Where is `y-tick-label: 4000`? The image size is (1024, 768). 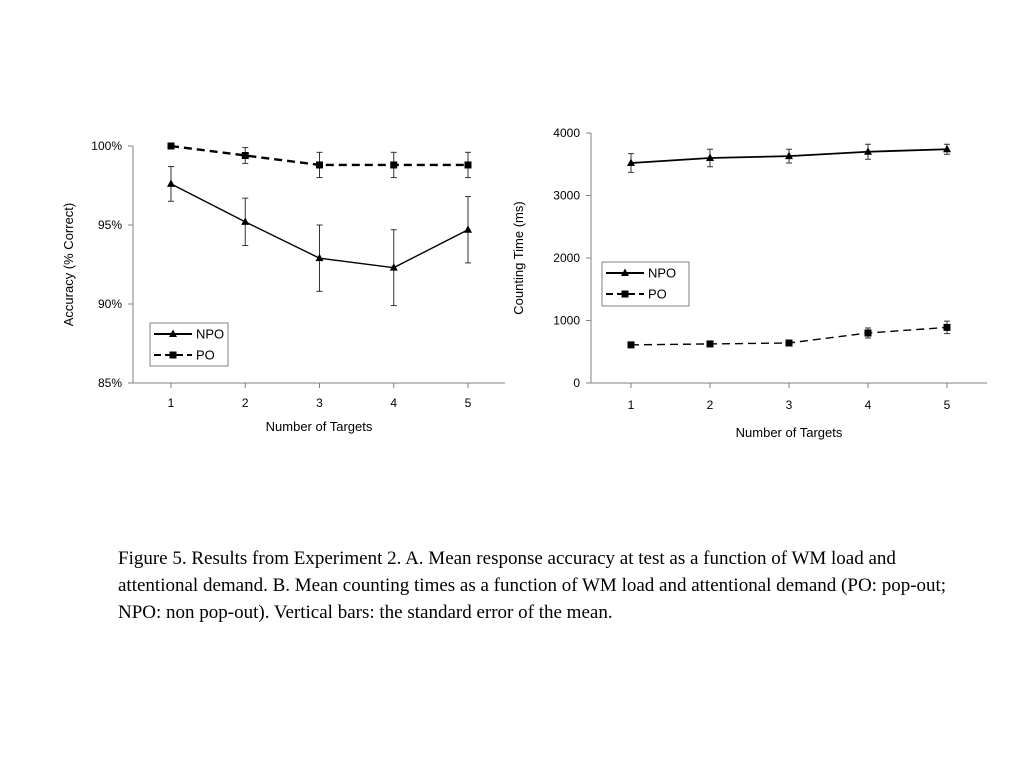
y-tick-label: 4000 is located at coordinates (566, 133).